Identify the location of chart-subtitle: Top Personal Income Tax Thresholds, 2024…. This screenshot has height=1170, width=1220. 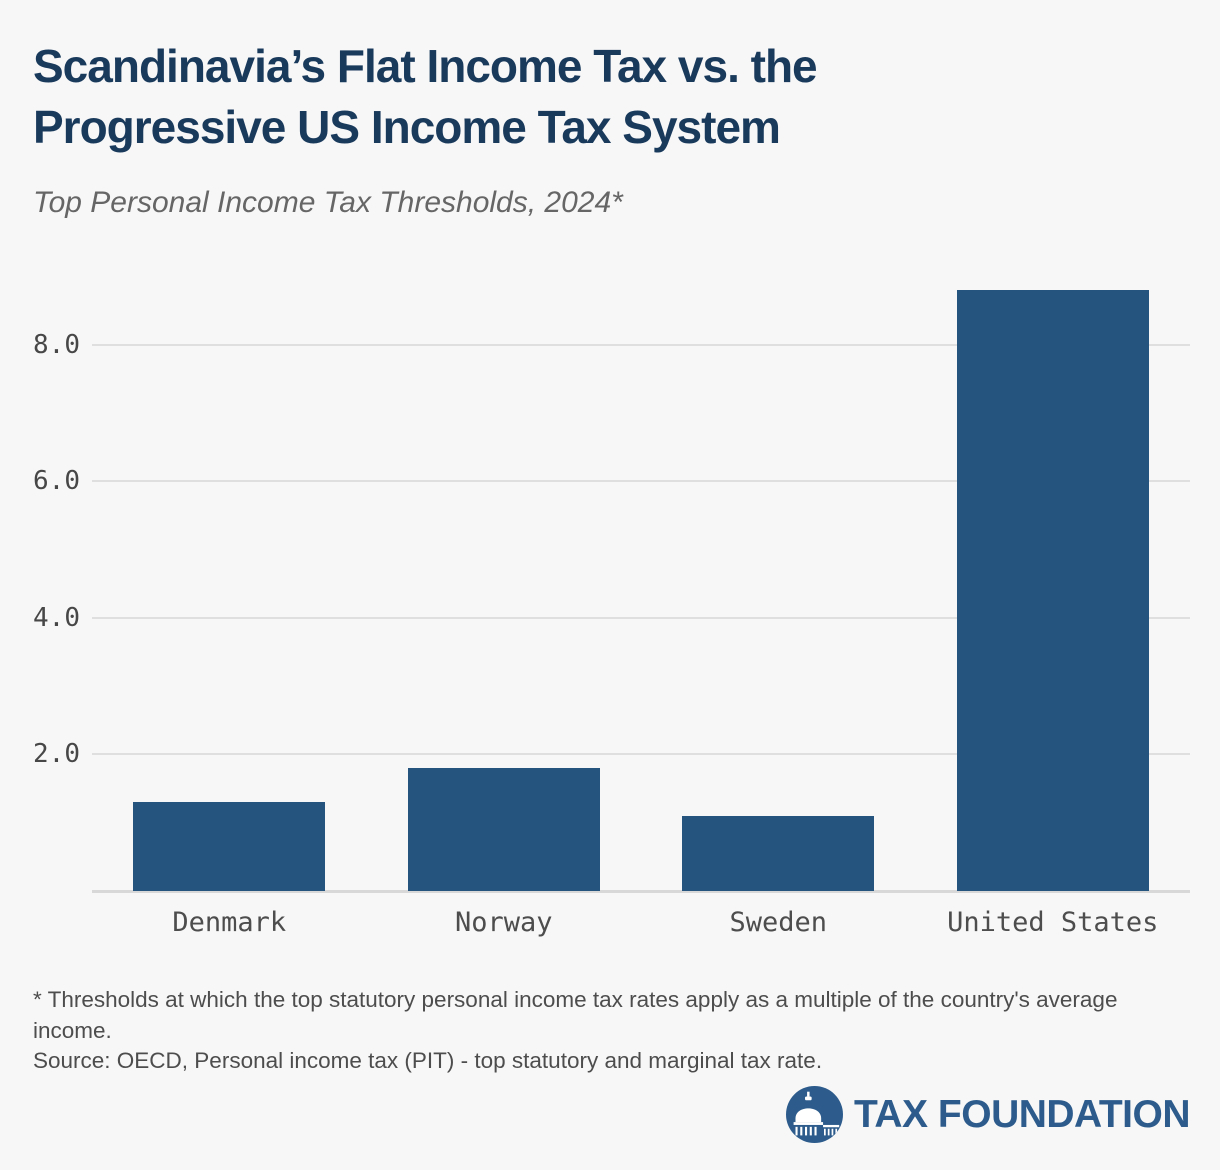
(328, 202).